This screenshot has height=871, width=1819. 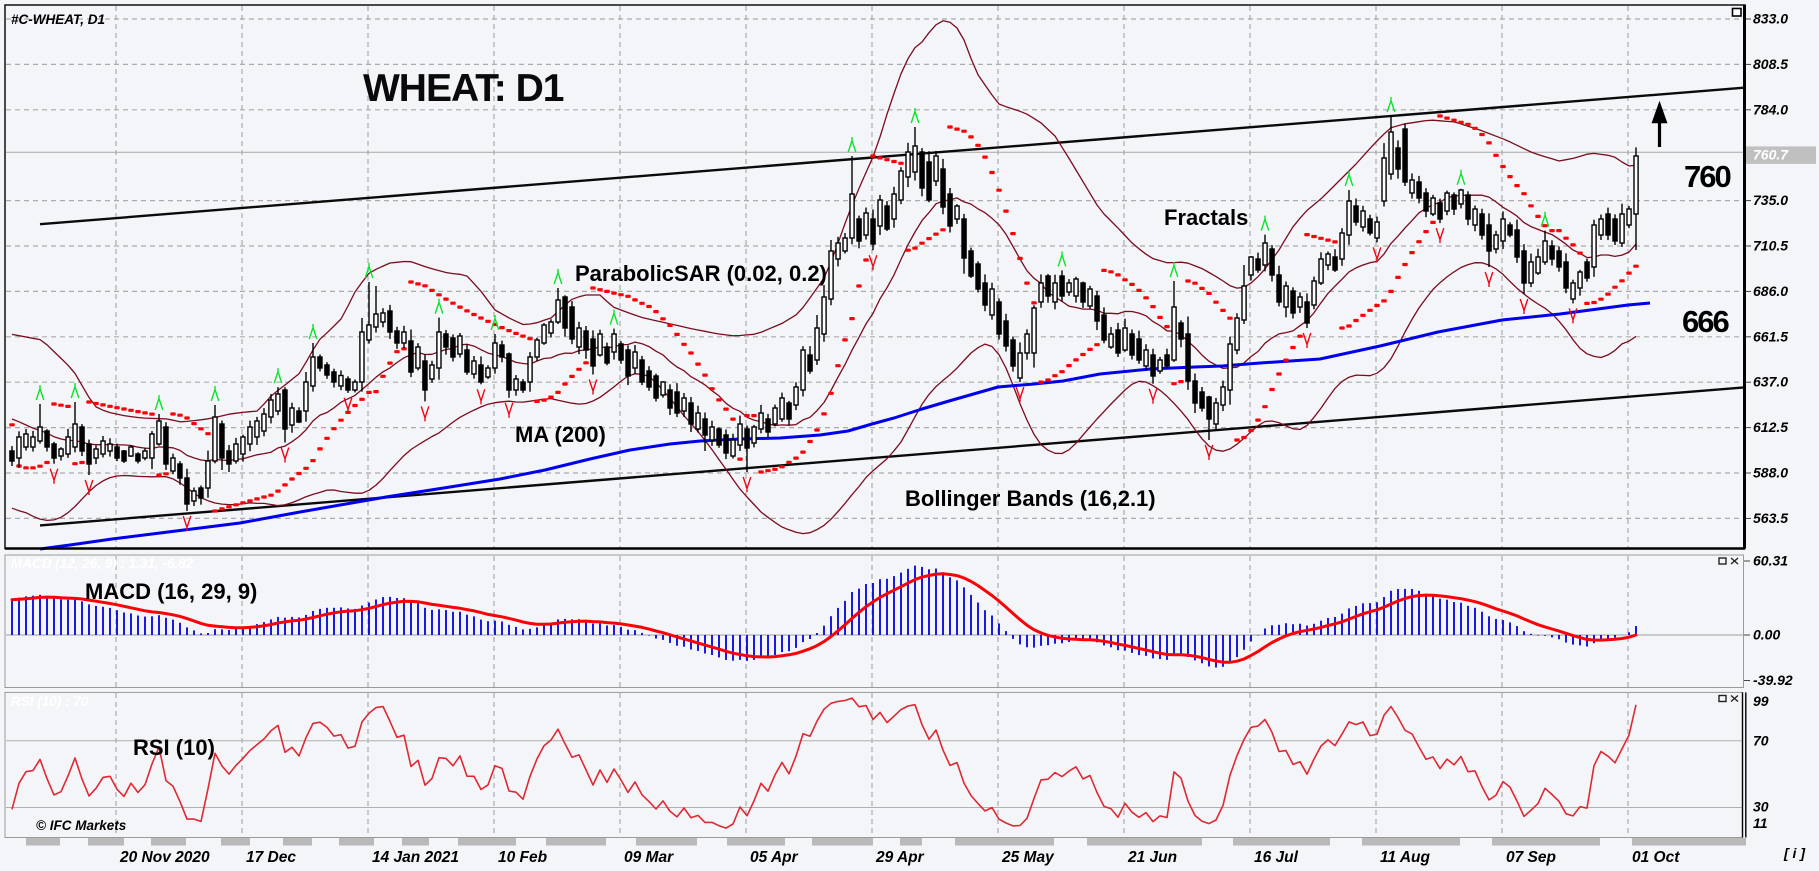 I want to click on svg-text: 05 Apr, so click(x=774, y=857).